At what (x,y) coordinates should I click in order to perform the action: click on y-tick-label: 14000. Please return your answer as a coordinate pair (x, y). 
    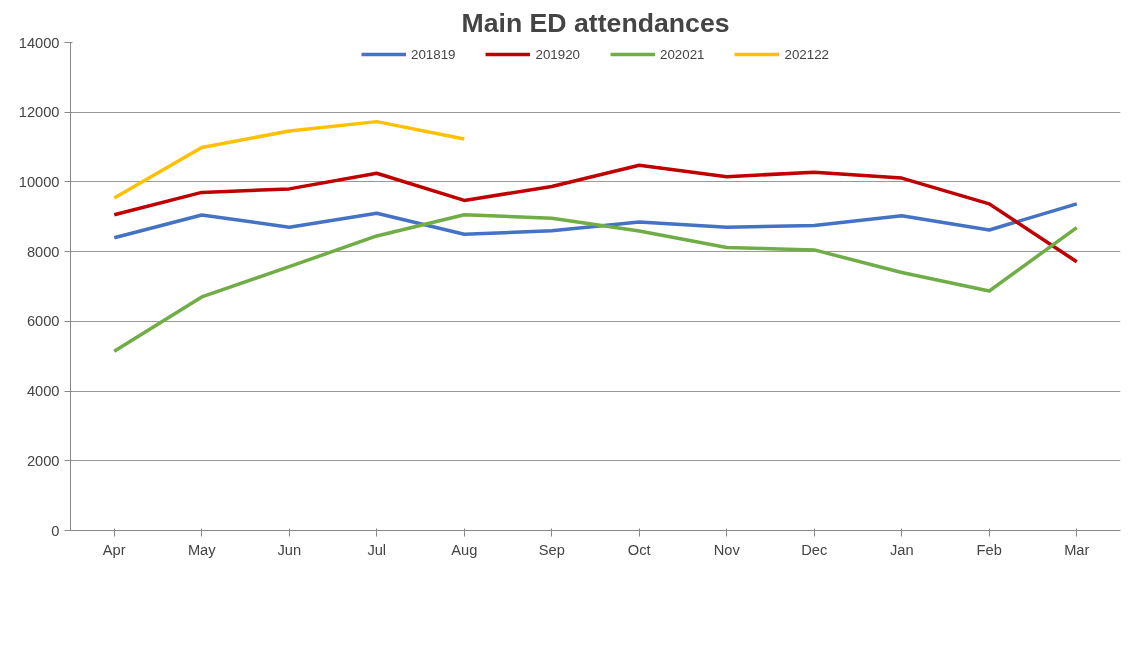
    Looking at the image, I should click on (39, 42).